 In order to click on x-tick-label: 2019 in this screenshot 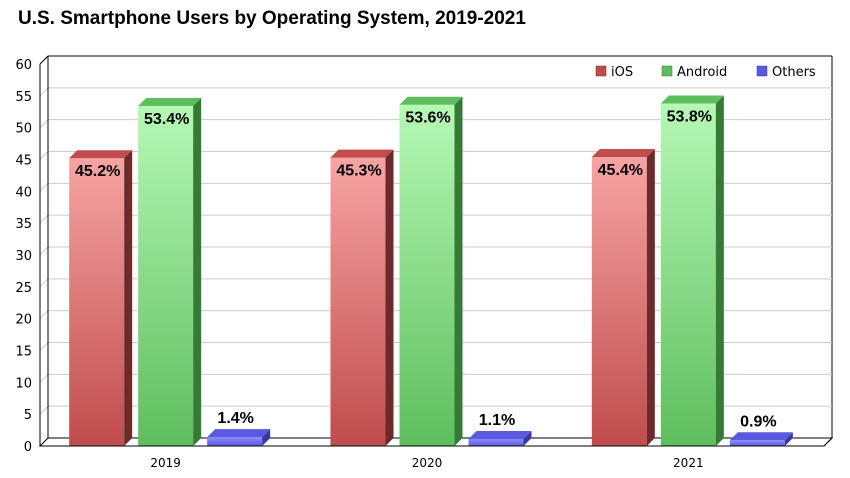, I will do `click(165, 463)`.